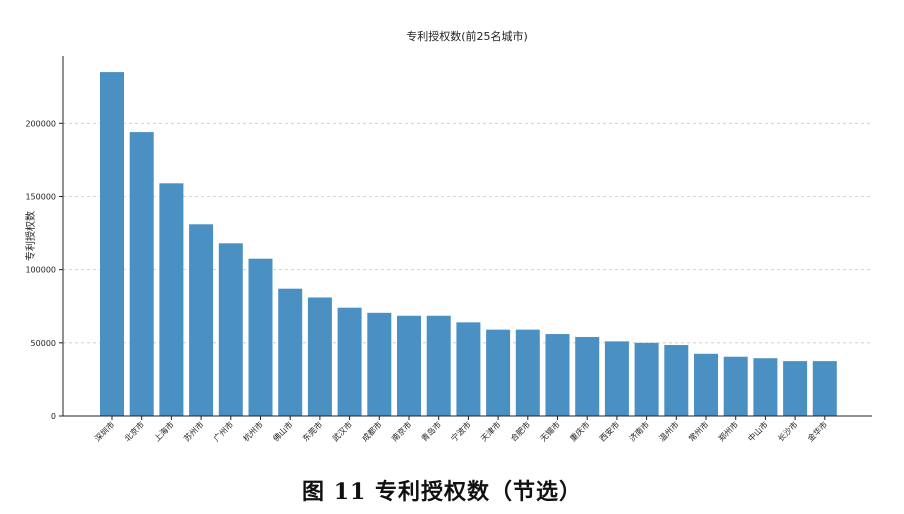 Image resolution: width=904 pixels, height=514 pixels. What do you see at coordinates (342, 431) in the screenshot?
I see `x-tick-label: 武汉市` at bounding box center [342, 431].